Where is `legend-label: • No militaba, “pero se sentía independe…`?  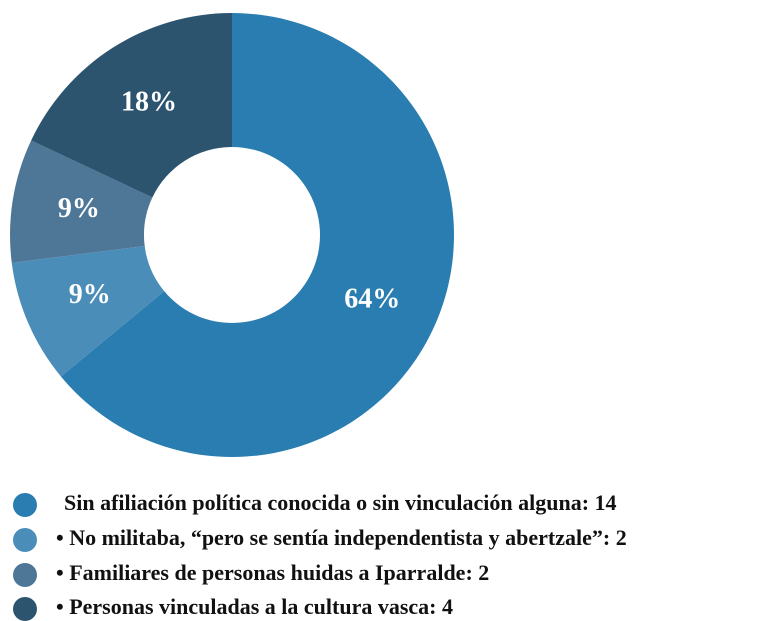 legend-label: • No militaba, “pero se sentía independe… is located at coordinates (341, 537).